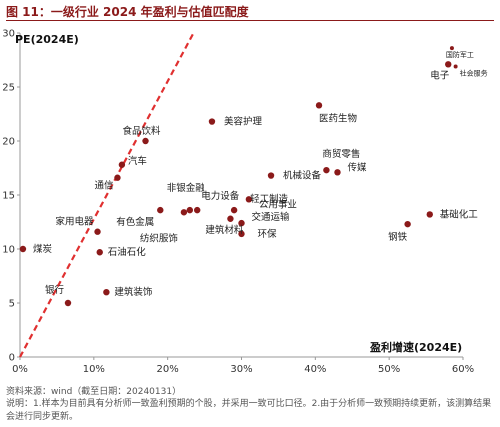 This screenshot has height=427, width=500. Describe the element at coordinates (137, 161) in the screenshot. I see `point-label: 汽车` at that location.